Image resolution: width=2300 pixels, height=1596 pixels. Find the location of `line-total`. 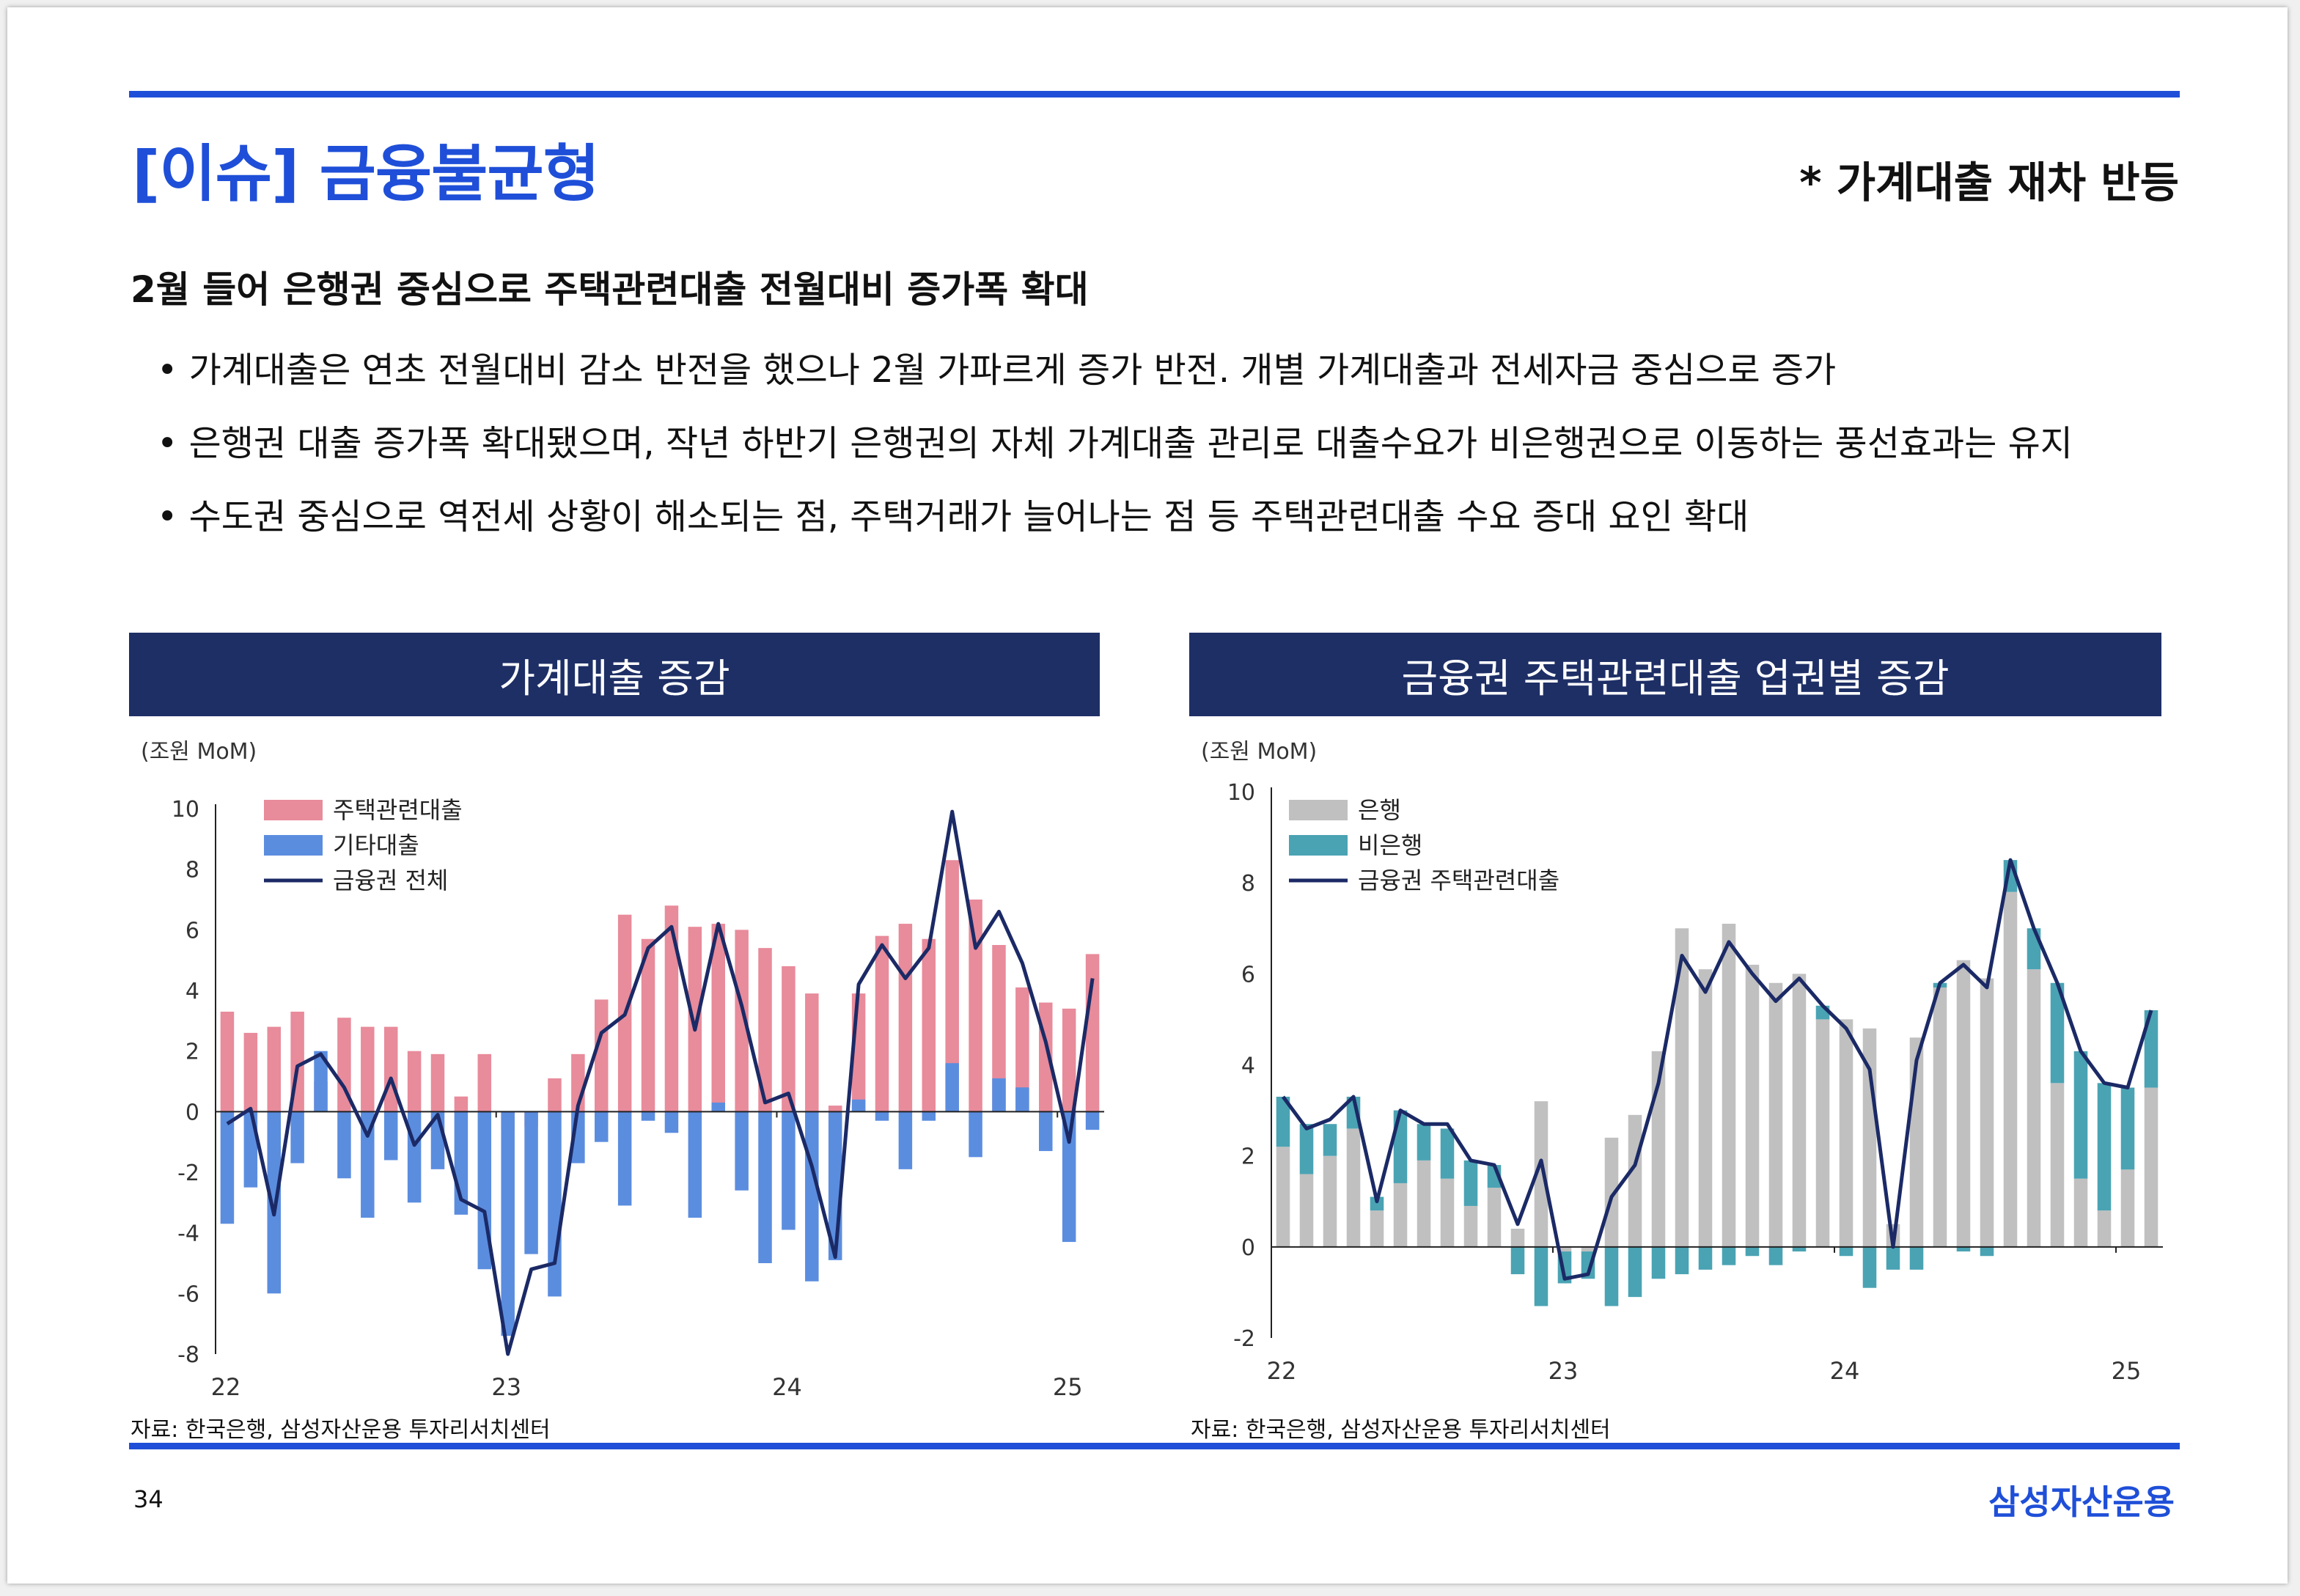

line-total is located at coordinates (1717, 1069).